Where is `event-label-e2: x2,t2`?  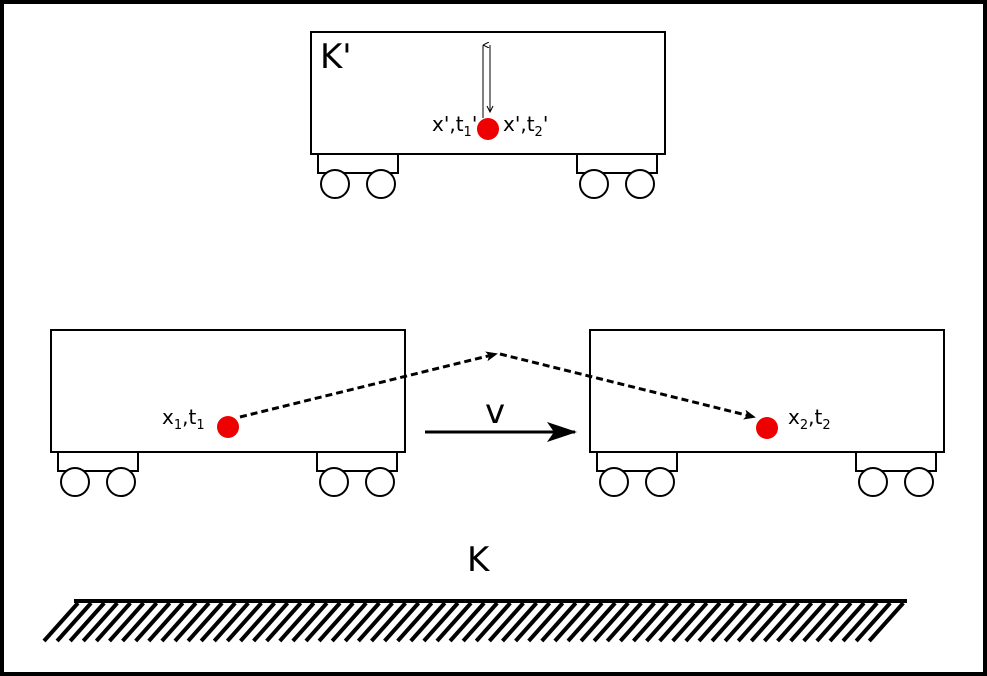
event-label-e2: x2,t2 is located at coordinates (809, 419).